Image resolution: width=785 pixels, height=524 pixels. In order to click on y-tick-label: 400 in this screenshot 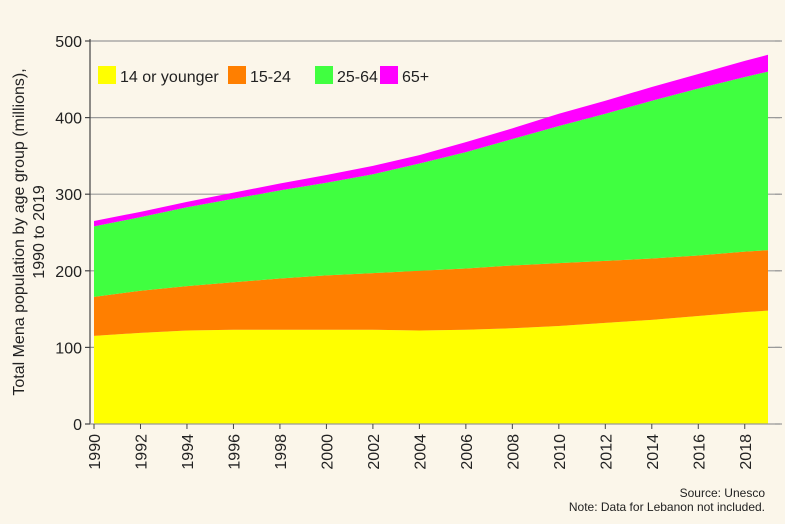, I will do `click(68, 119)`.